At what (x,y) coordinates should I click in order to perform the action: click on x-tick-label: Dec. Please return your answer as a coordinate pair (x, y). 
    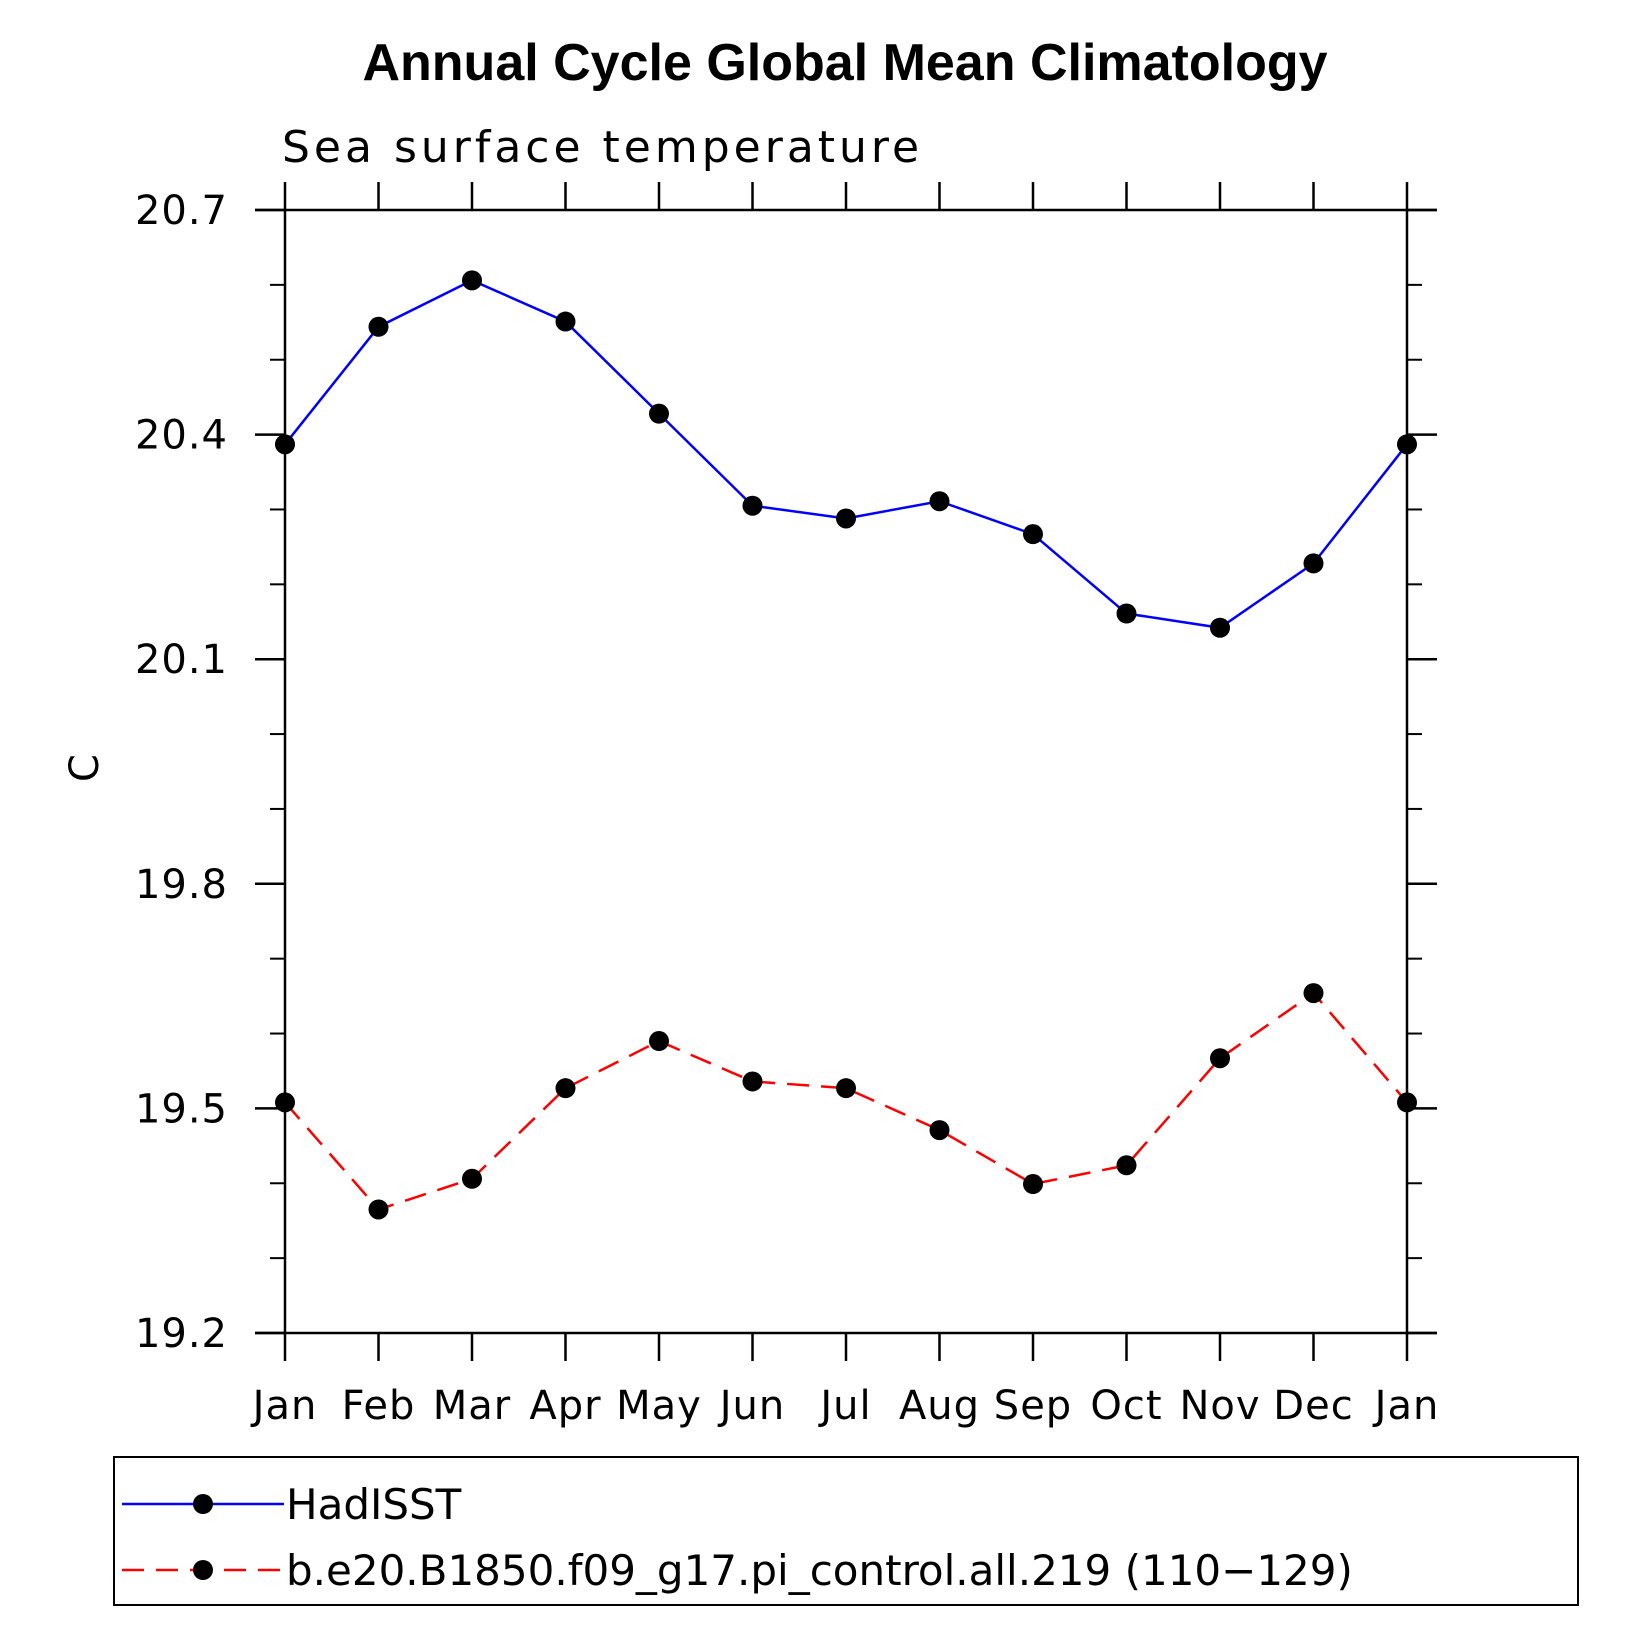
    Looking at the image, I should click on (1313, 1406).